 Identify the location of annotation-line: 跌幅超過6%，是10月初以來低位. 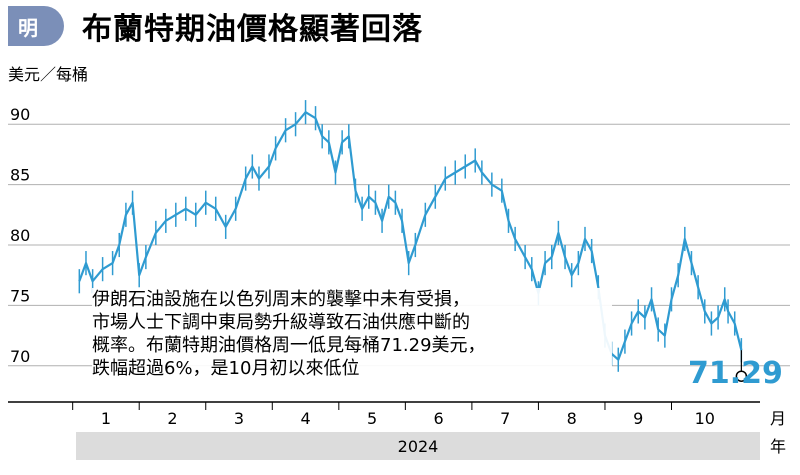
(226, 368).